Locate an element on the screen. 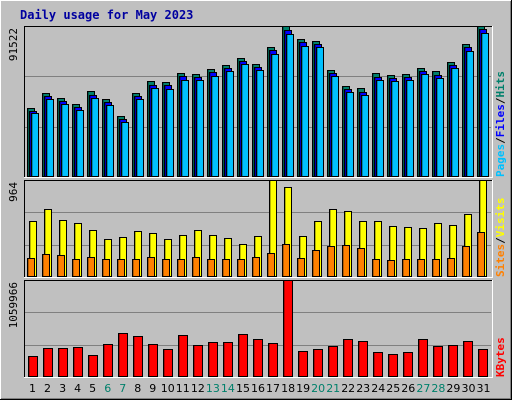 Image resolution: width=512 pixels, height=400 pixels. day-label-13: 13 is located at coordinates (213, 388).